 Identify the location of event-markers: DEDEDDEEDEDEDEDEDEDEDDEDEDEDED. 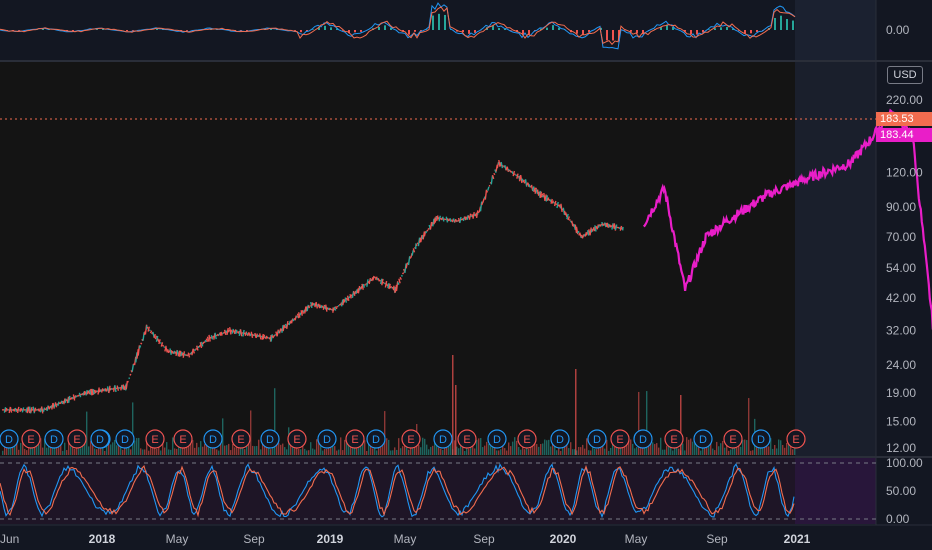
(403, 439).